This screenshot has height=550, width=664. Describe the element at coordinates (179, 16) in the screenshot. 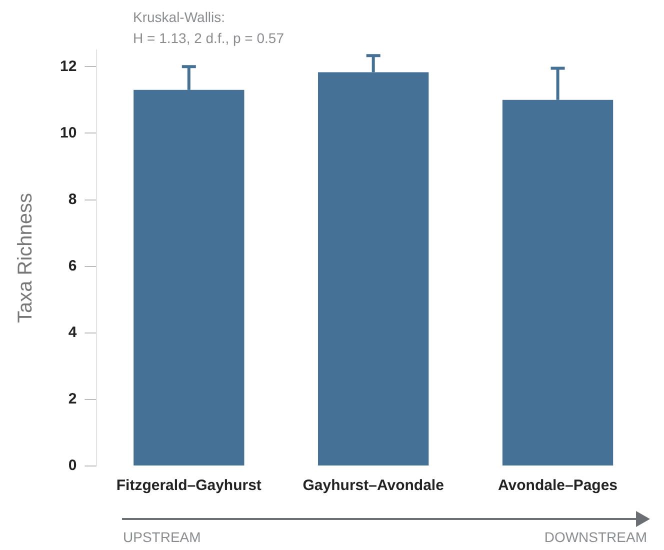

I see `text: Kruskal-Wallis:` at that location.